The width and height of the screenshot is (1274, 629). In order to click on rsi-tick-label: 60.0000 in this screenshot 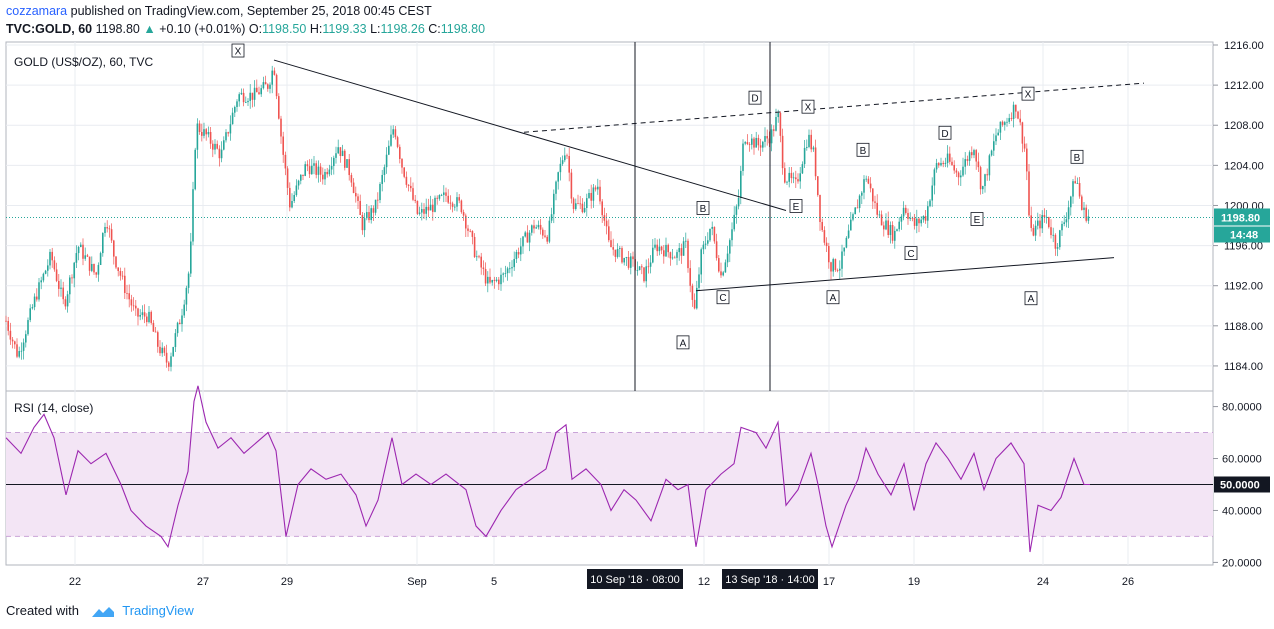, I will do `click(1242, 460)`.